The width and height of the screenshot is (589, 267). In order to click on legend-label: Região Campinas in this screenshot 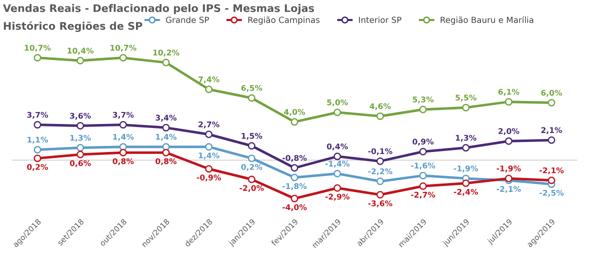, I will do `click(284, 20)`.